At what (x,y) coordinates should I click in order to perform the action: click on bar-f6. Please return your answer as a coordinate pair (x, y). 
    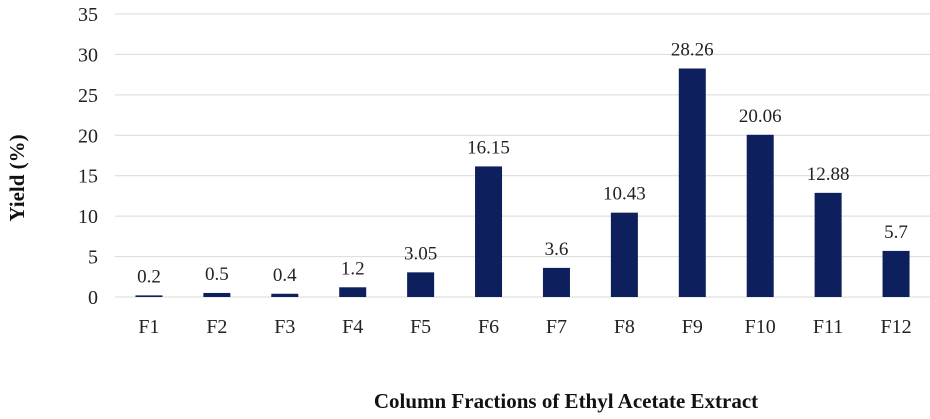
    Looking at the image, I should click on (489, 231).